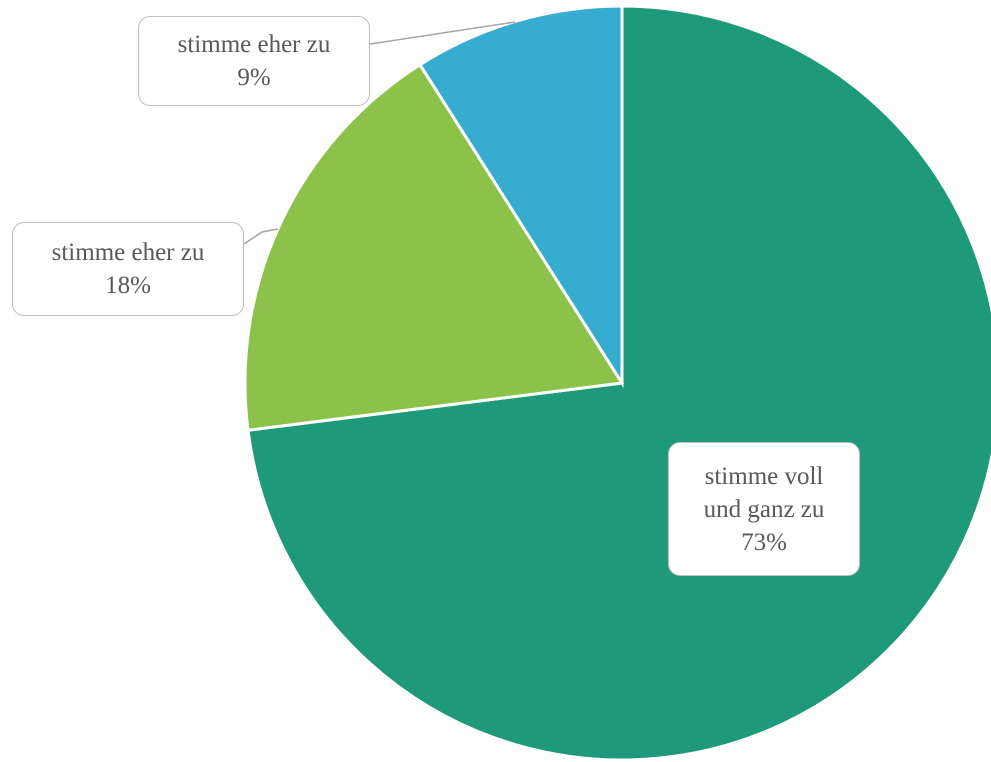 The width and height of the screenshot is (991, 762). What do you see at coordinates (128, 285) in the screenshot?
I see `value-label: 18%` at bounding box center [128, 285].